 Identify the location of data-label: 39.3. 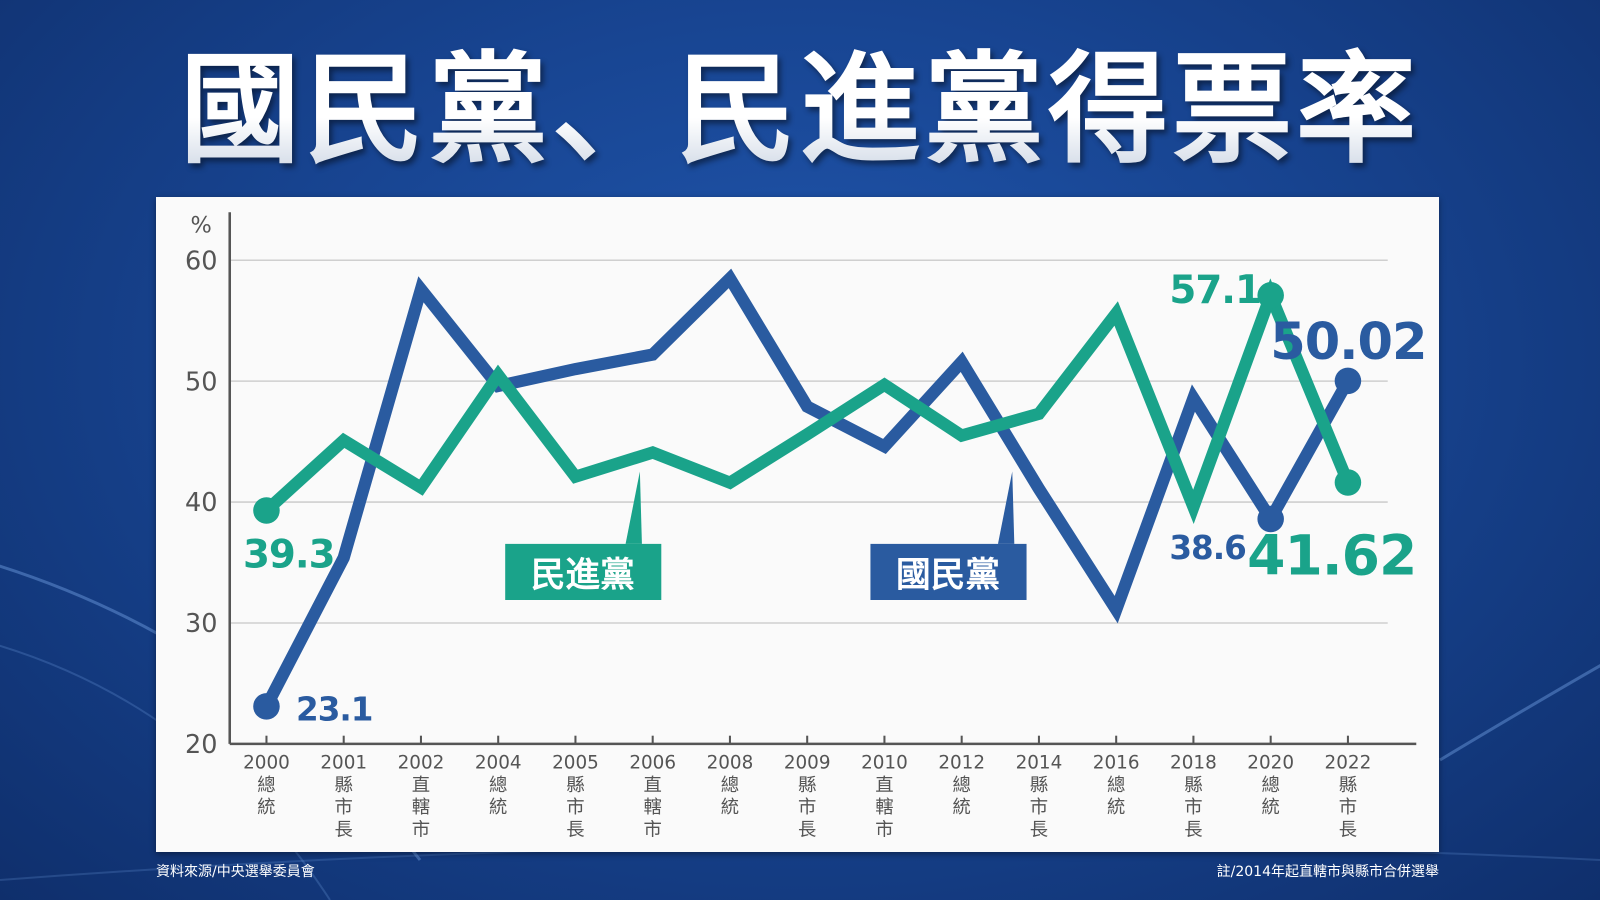
(289, 554).